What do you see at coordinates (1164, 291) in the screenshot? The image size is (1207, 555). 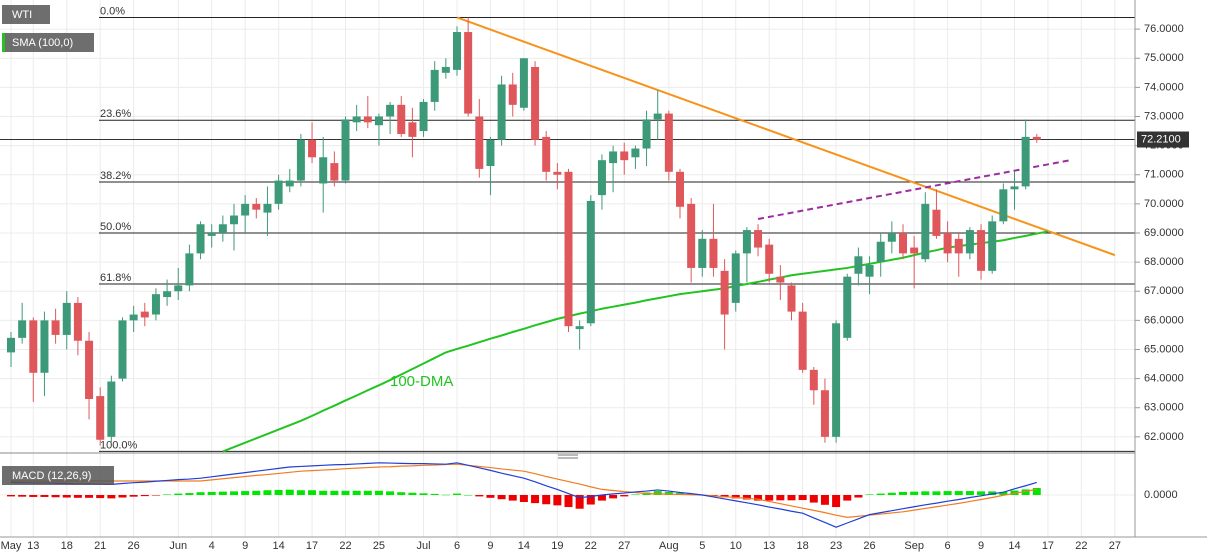 I see `y-tick-label: 67.0000` at bounding box center [1164, 291].